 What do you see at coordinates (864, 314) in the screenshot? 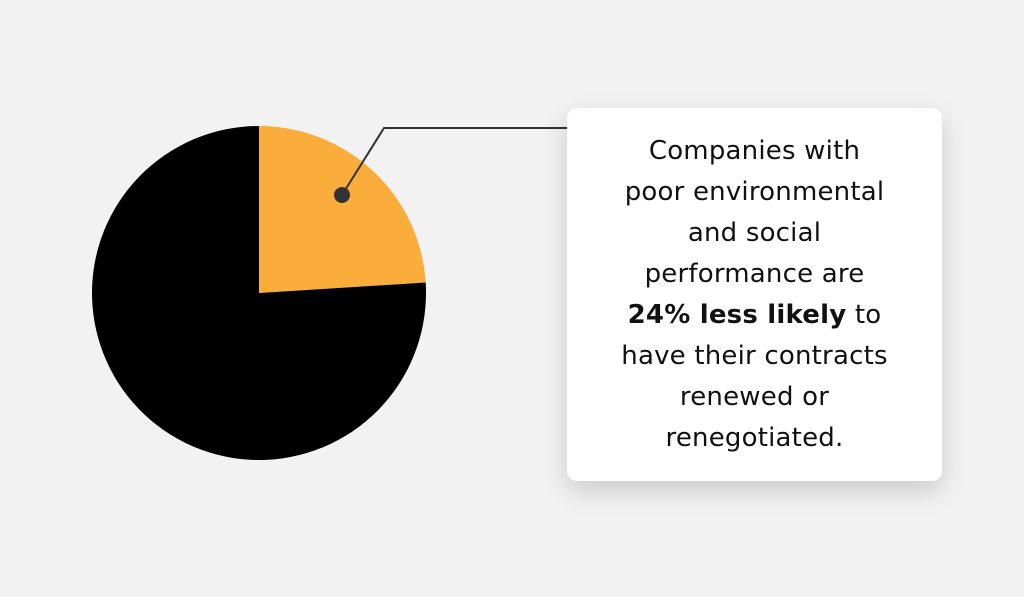
I see `callout-line-5-rest: to` at bounding box center [864, 314].